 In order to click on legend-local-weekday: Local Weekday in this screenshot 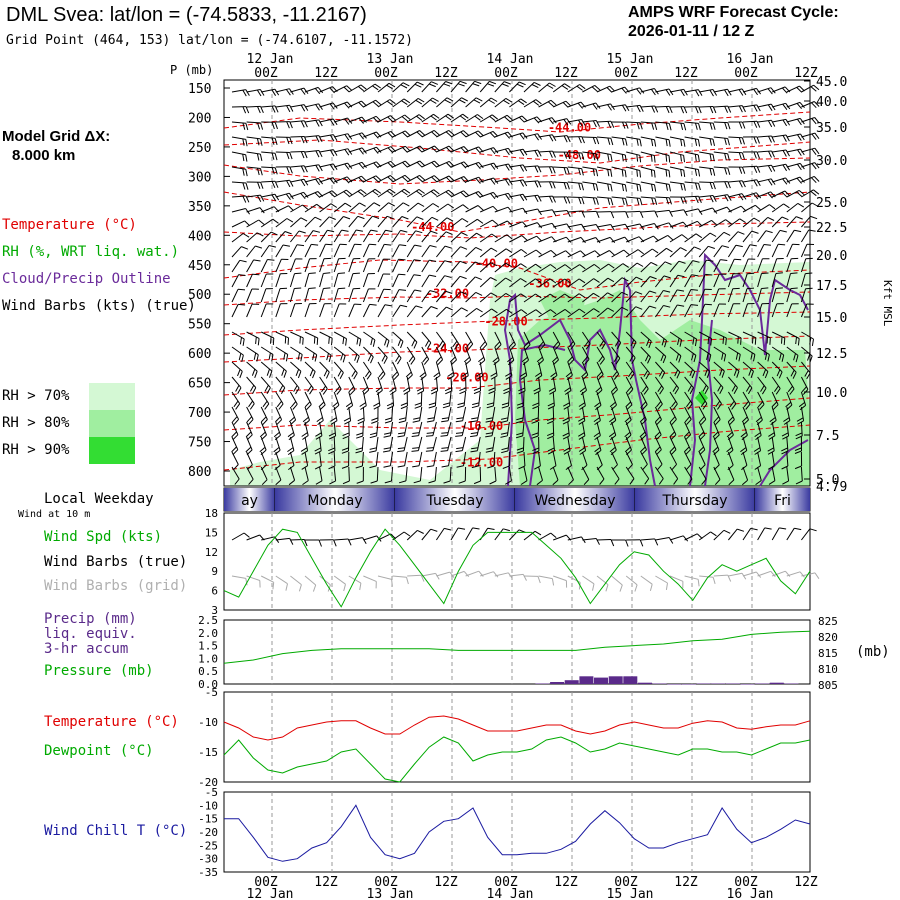, I will do `click(99, 499)`.